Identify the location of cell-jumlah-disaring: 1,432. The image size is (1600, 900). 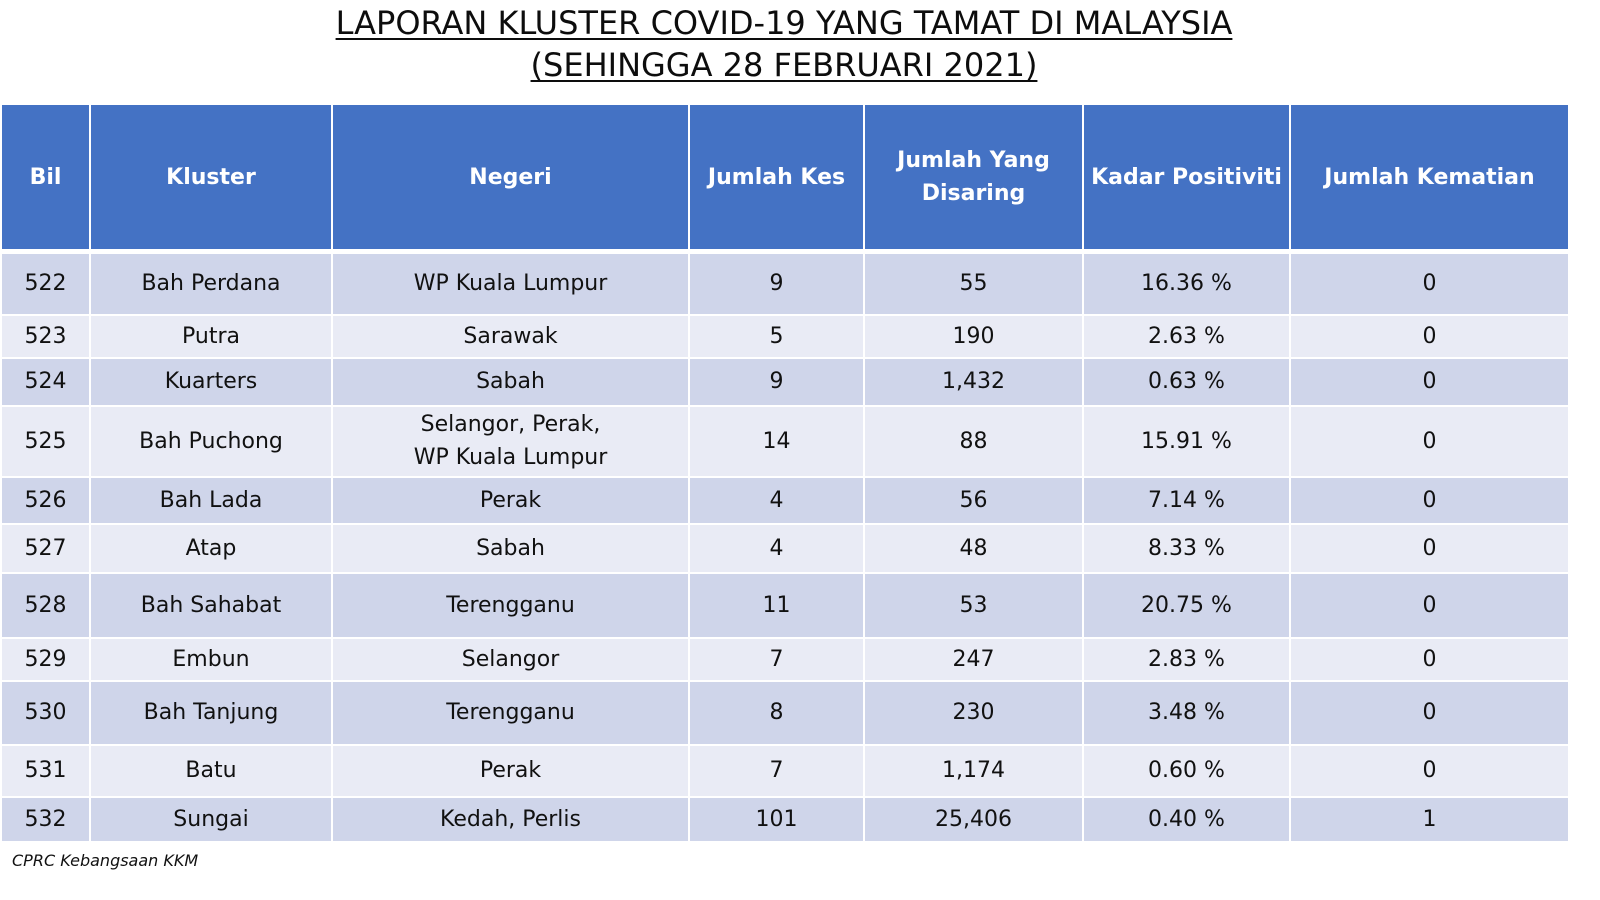
(973, 381).